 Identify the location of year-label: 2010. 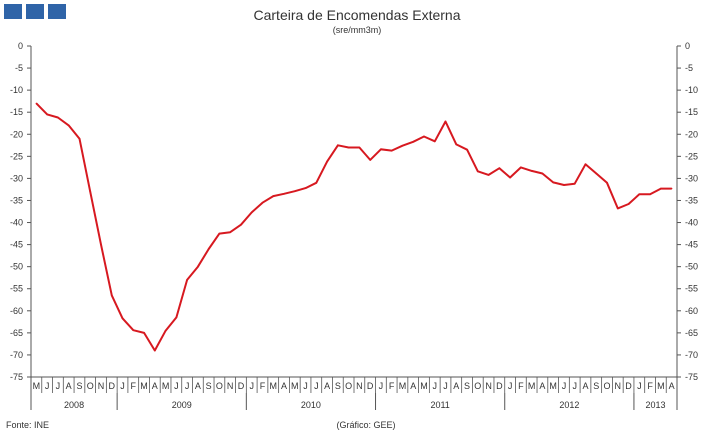
(311, 405).